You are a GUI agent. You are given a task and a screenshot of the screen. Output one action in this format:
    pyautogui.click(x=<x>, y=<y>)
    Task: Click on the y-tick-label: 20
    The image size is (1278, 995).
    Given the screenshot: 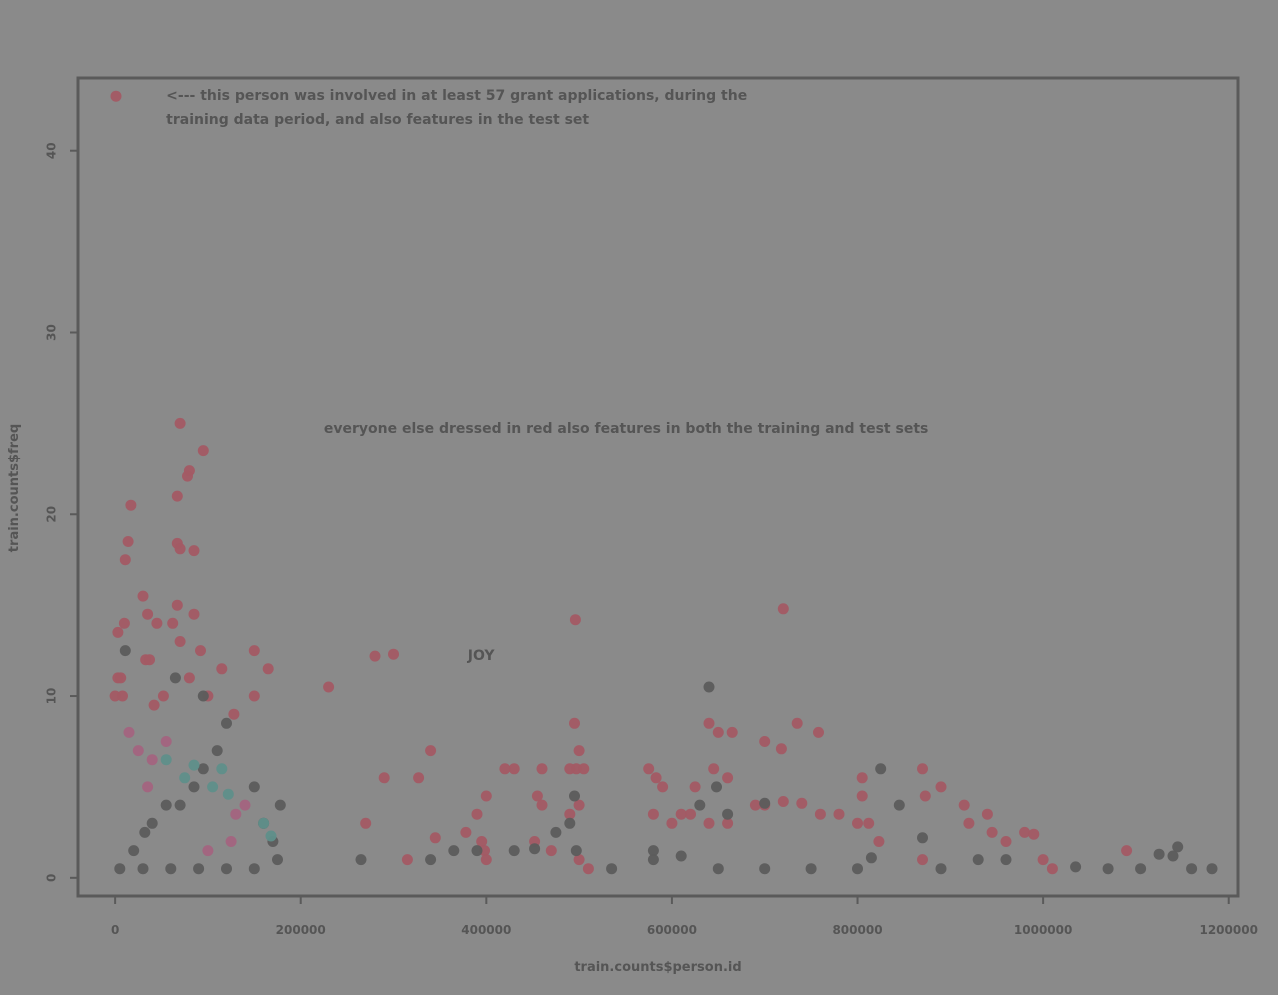 What is the action you would take?
    pyautogui.click(x=52, y=514)
    